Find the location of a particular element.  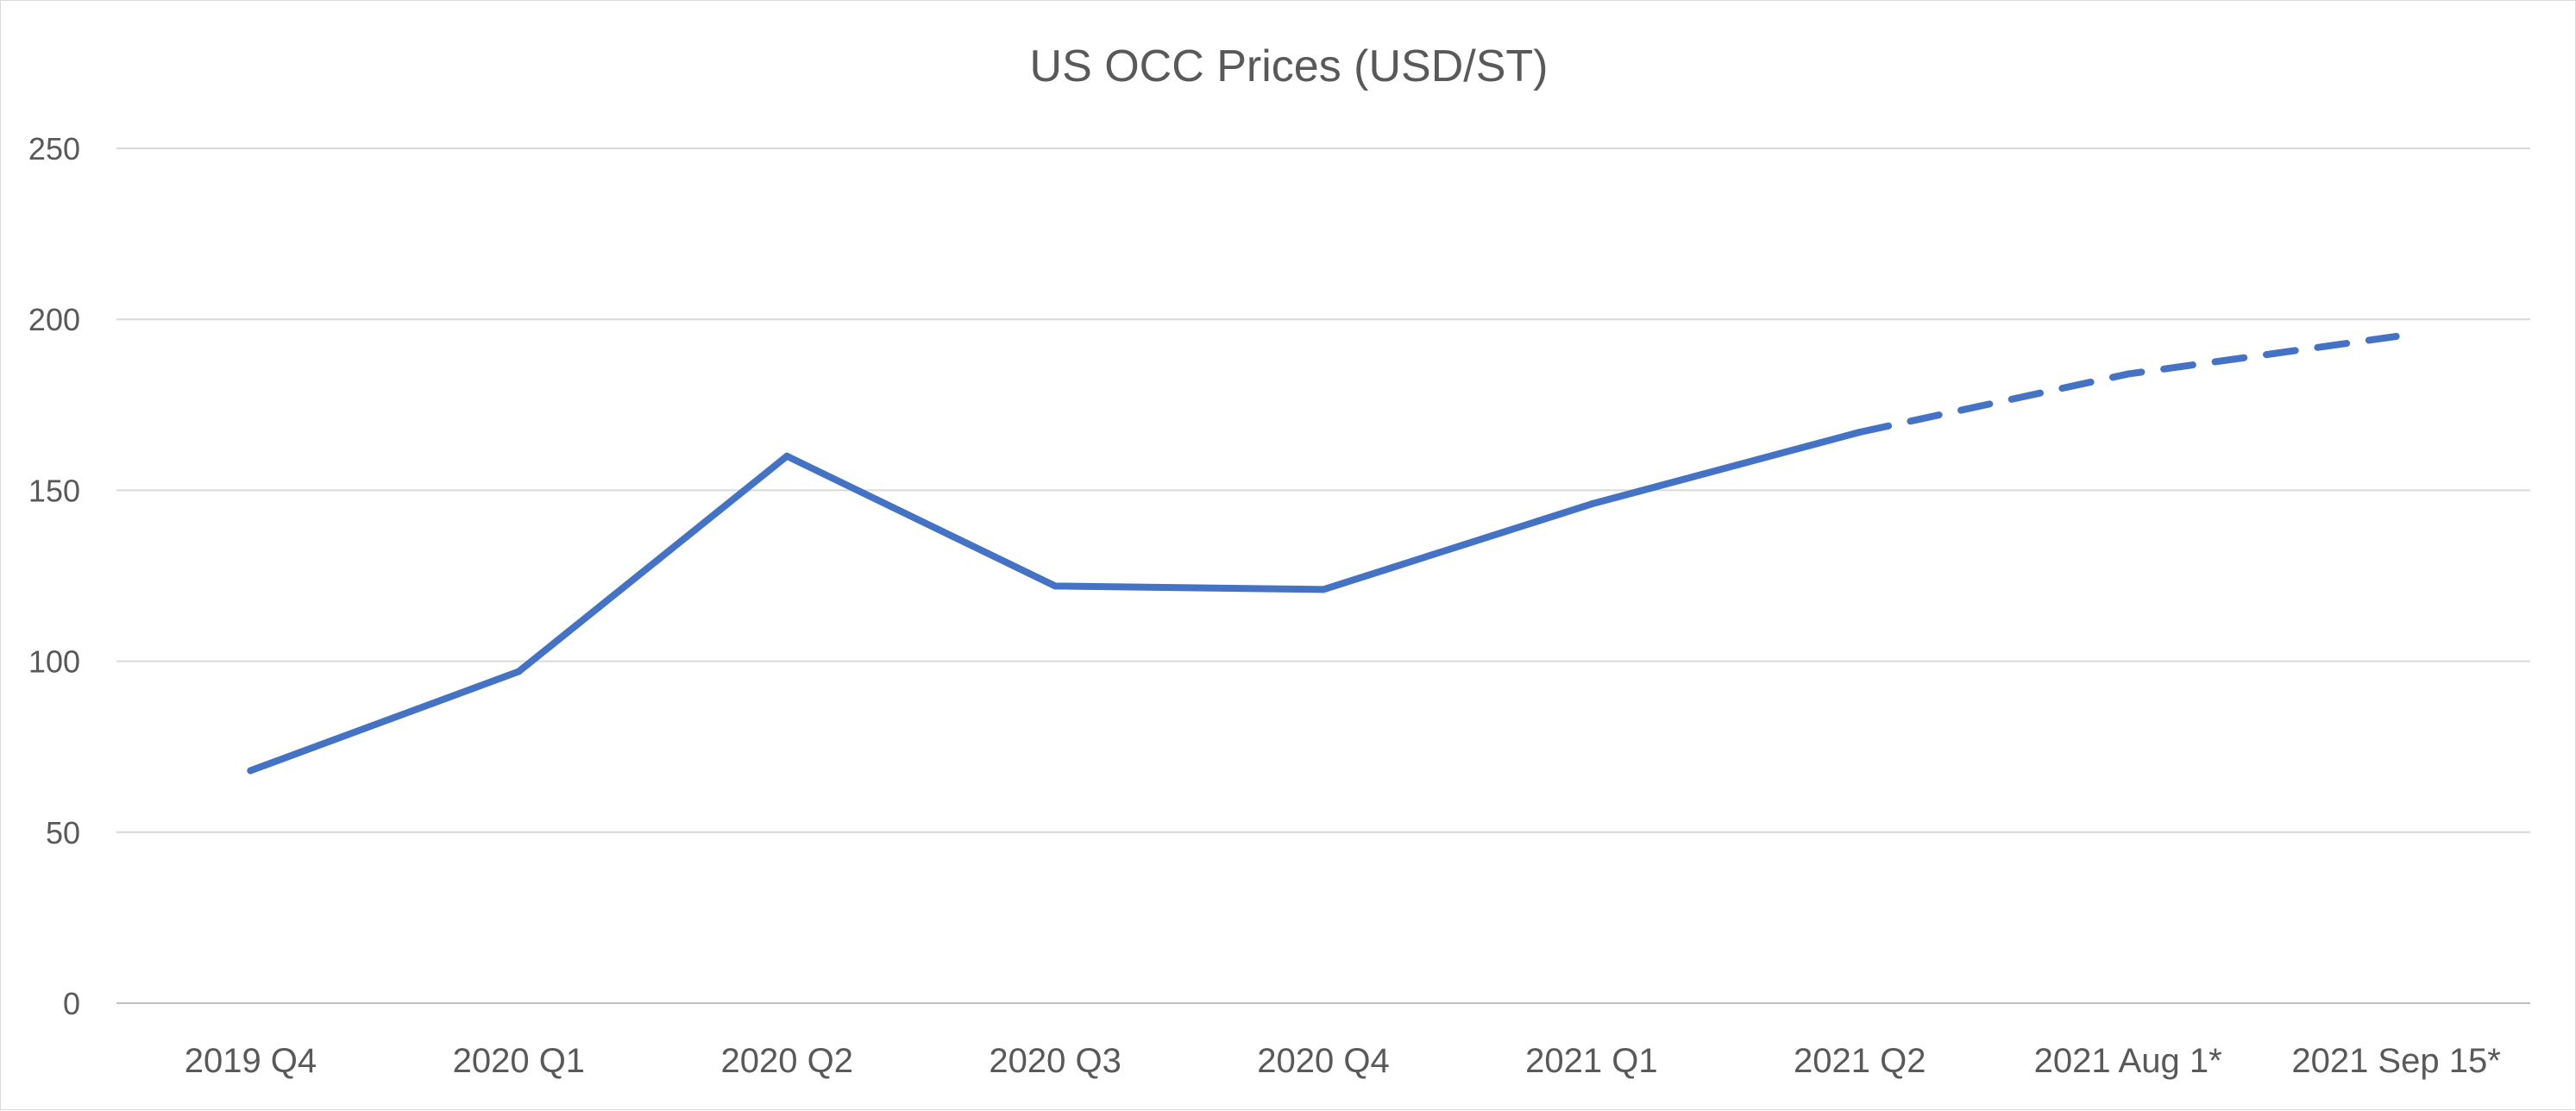

y-tick-label: 0 is located at coordinates (71, 1003).